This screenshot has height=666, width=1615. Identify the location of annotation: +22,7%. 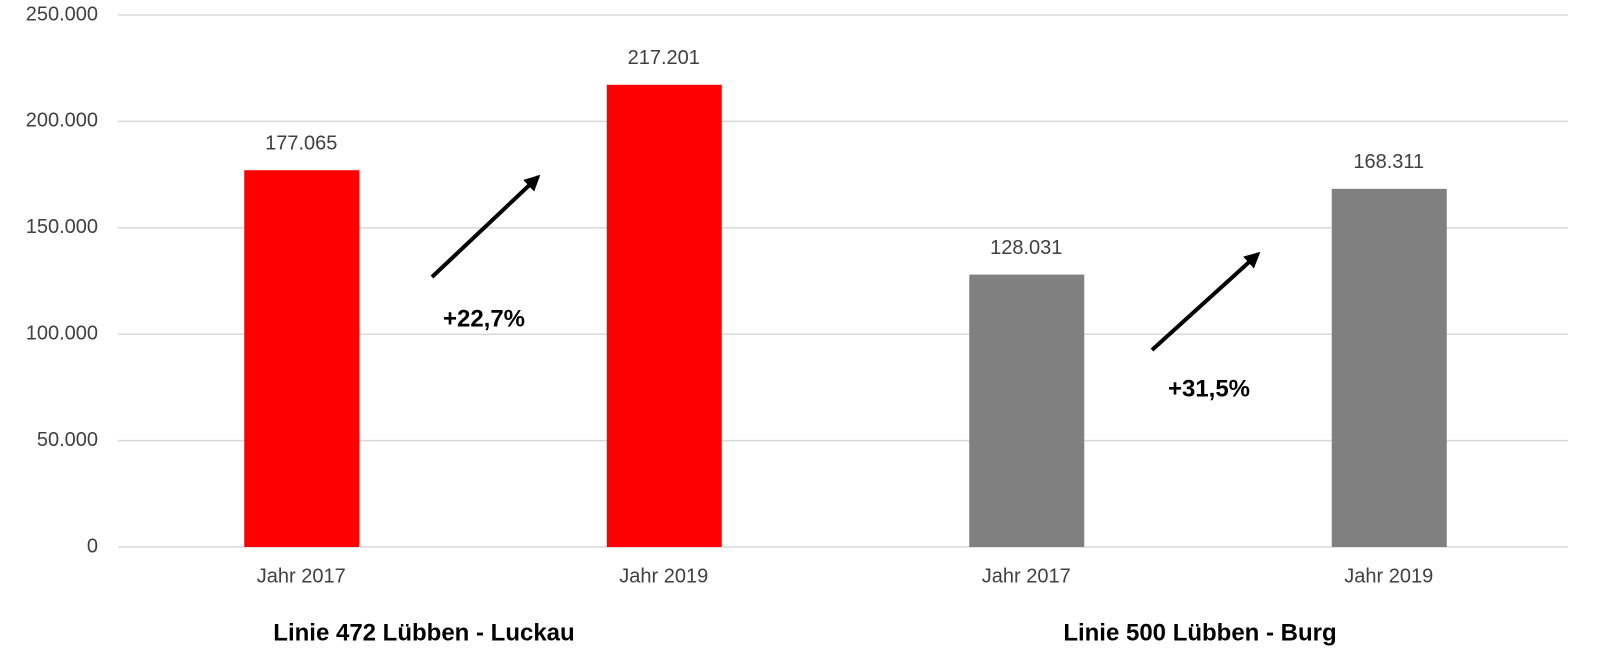
(484, 318).